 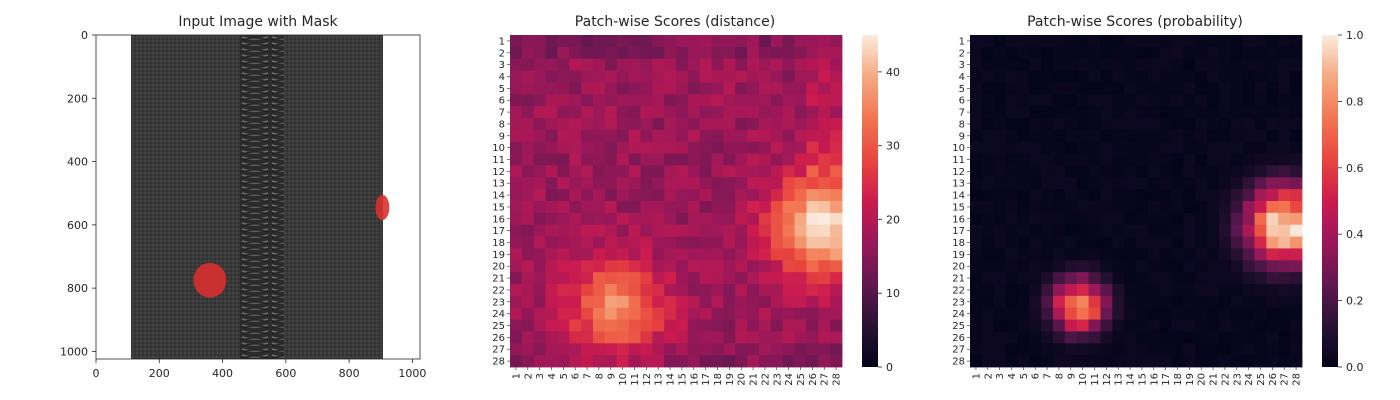 I want to click on row-label: 21, so click(x=498, y=279).